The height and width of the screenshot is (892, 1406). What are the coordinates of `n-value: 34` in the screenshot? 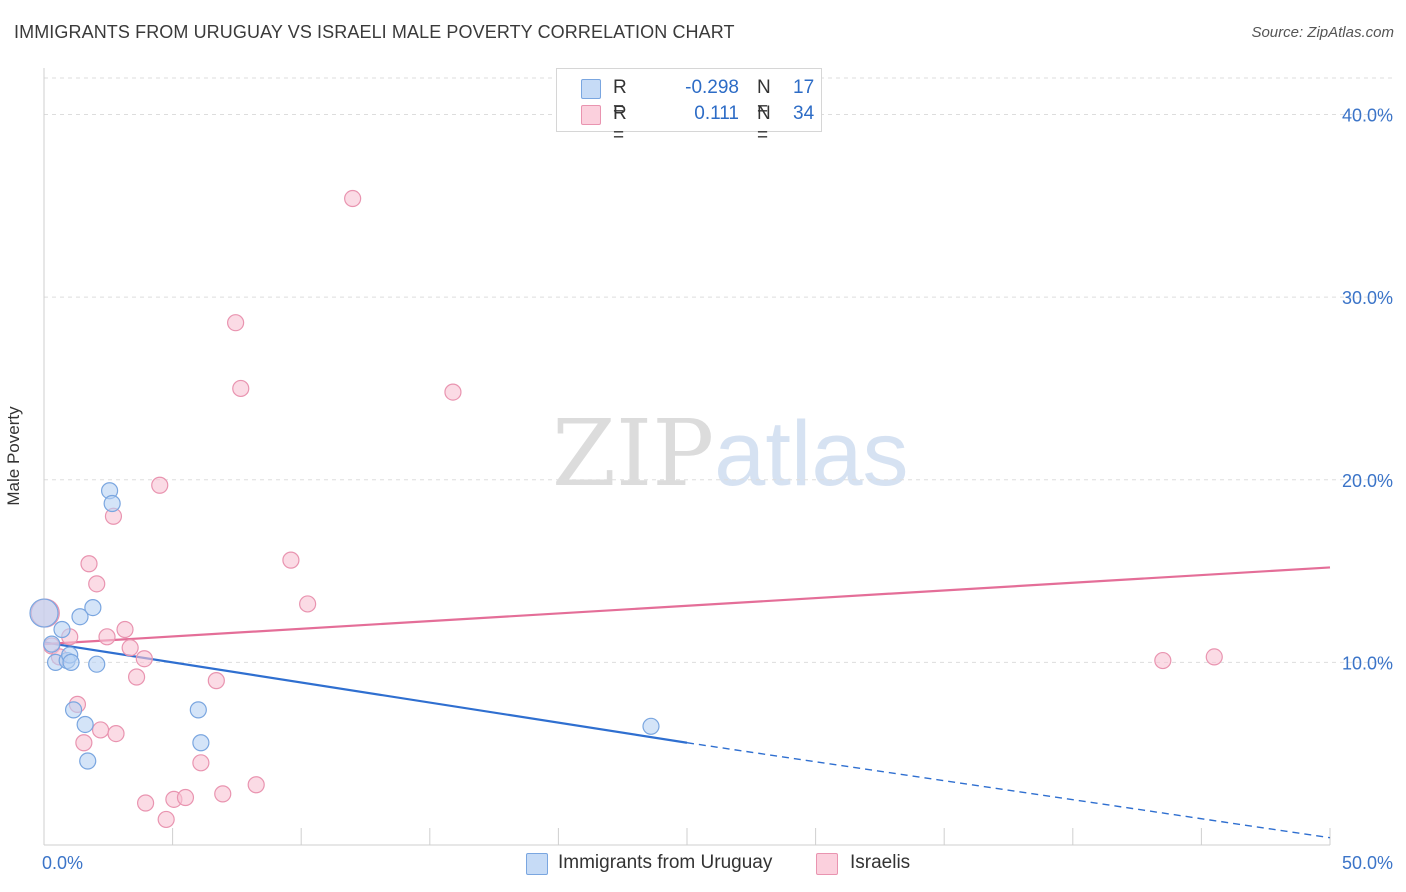 It's located at (804, 113).